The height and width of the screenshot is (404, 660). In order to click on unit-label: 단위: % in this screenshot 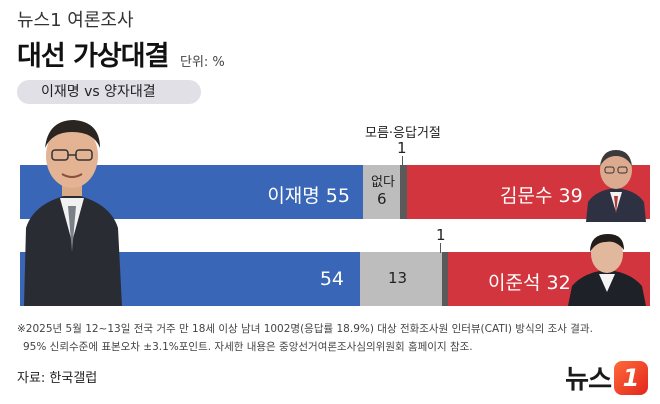, I will do `click(202, 62)`.